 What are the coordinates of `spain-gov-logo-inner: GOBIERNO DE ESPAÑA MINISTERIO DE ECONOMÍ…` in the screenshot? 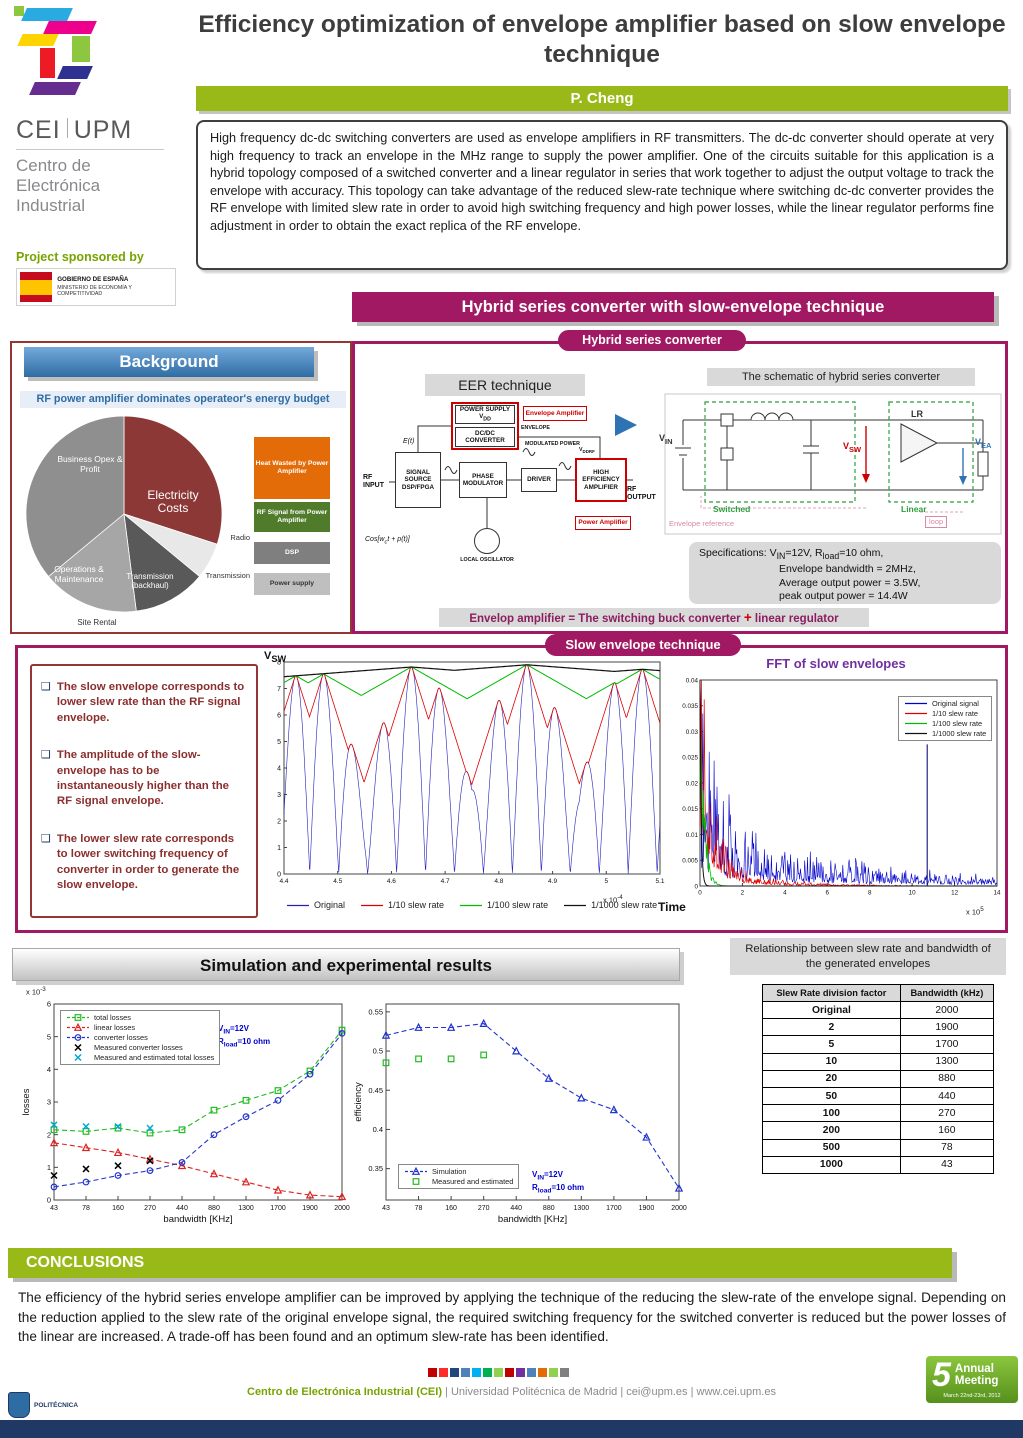 It's located at (96, 287).